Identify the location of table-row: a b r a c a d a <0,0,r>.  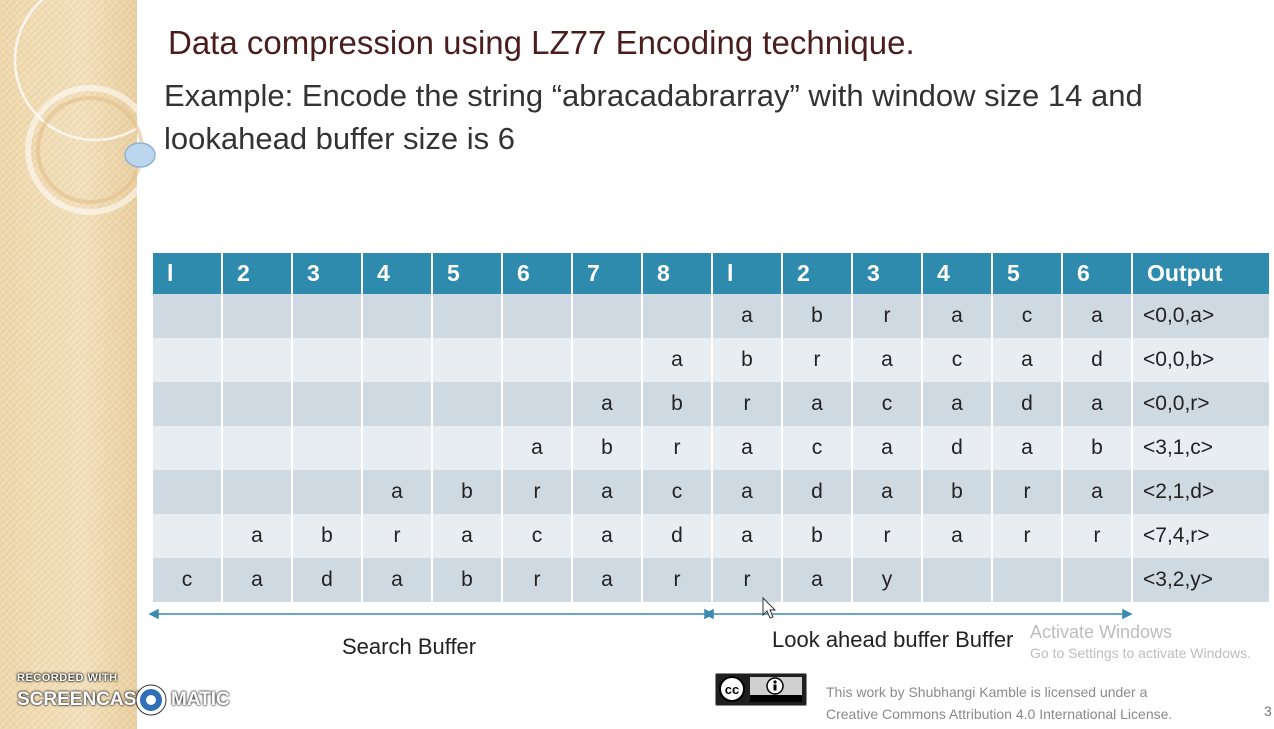
(711, 404).